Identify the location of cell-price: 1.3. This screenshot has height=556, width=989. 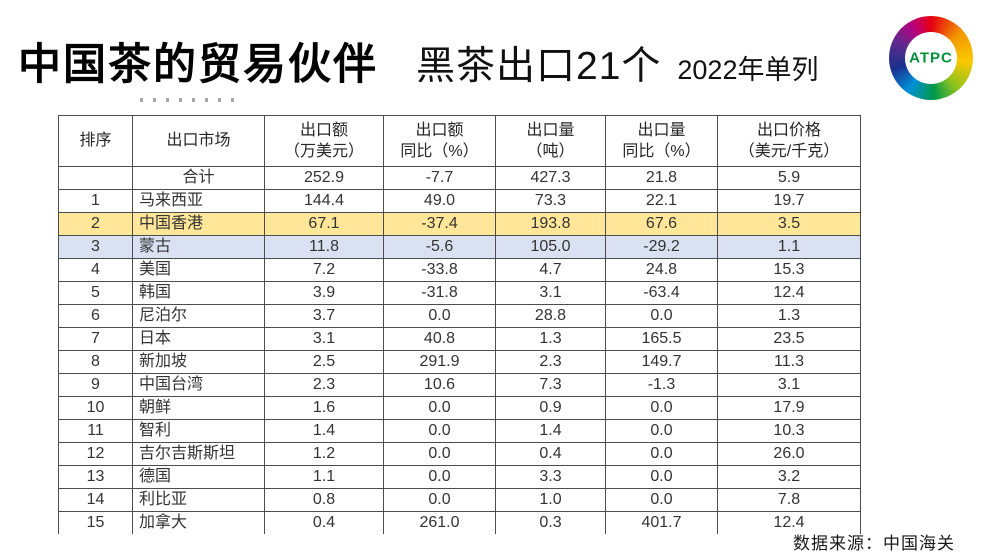
(789, 316).